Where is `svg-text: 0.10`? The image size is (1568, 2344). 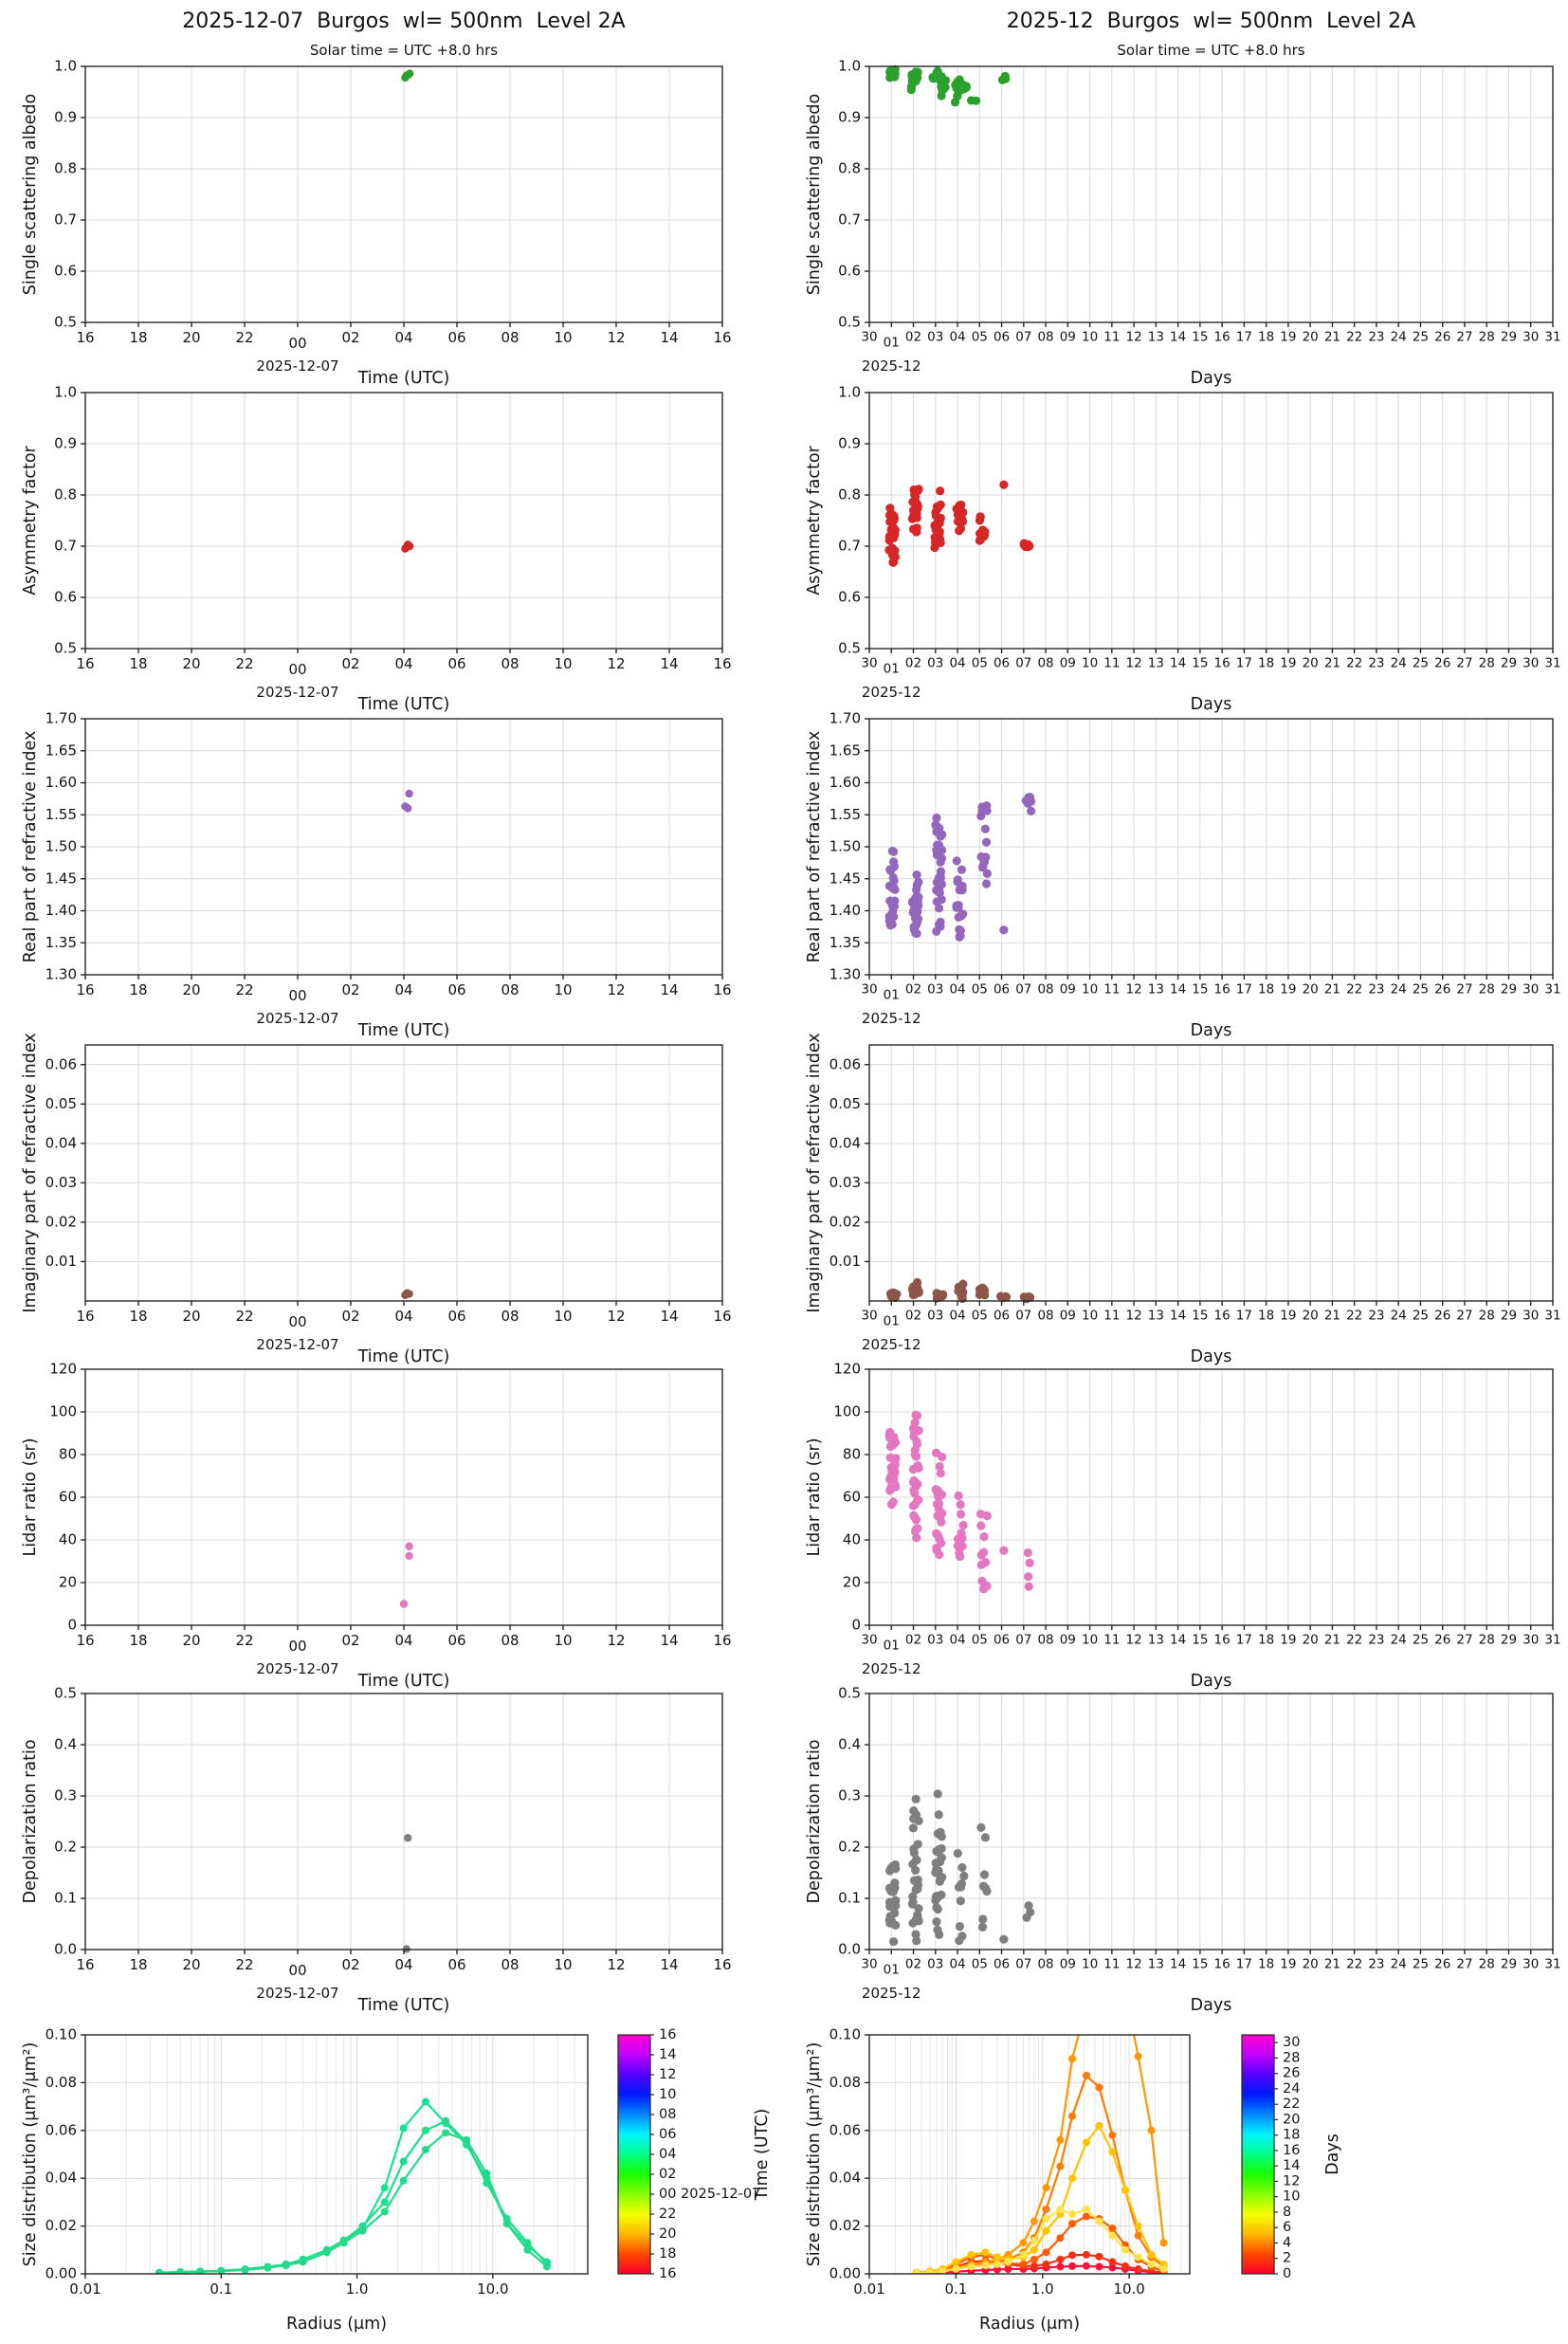 svg-text: 0.10 is located at coordinates (61, 2034).